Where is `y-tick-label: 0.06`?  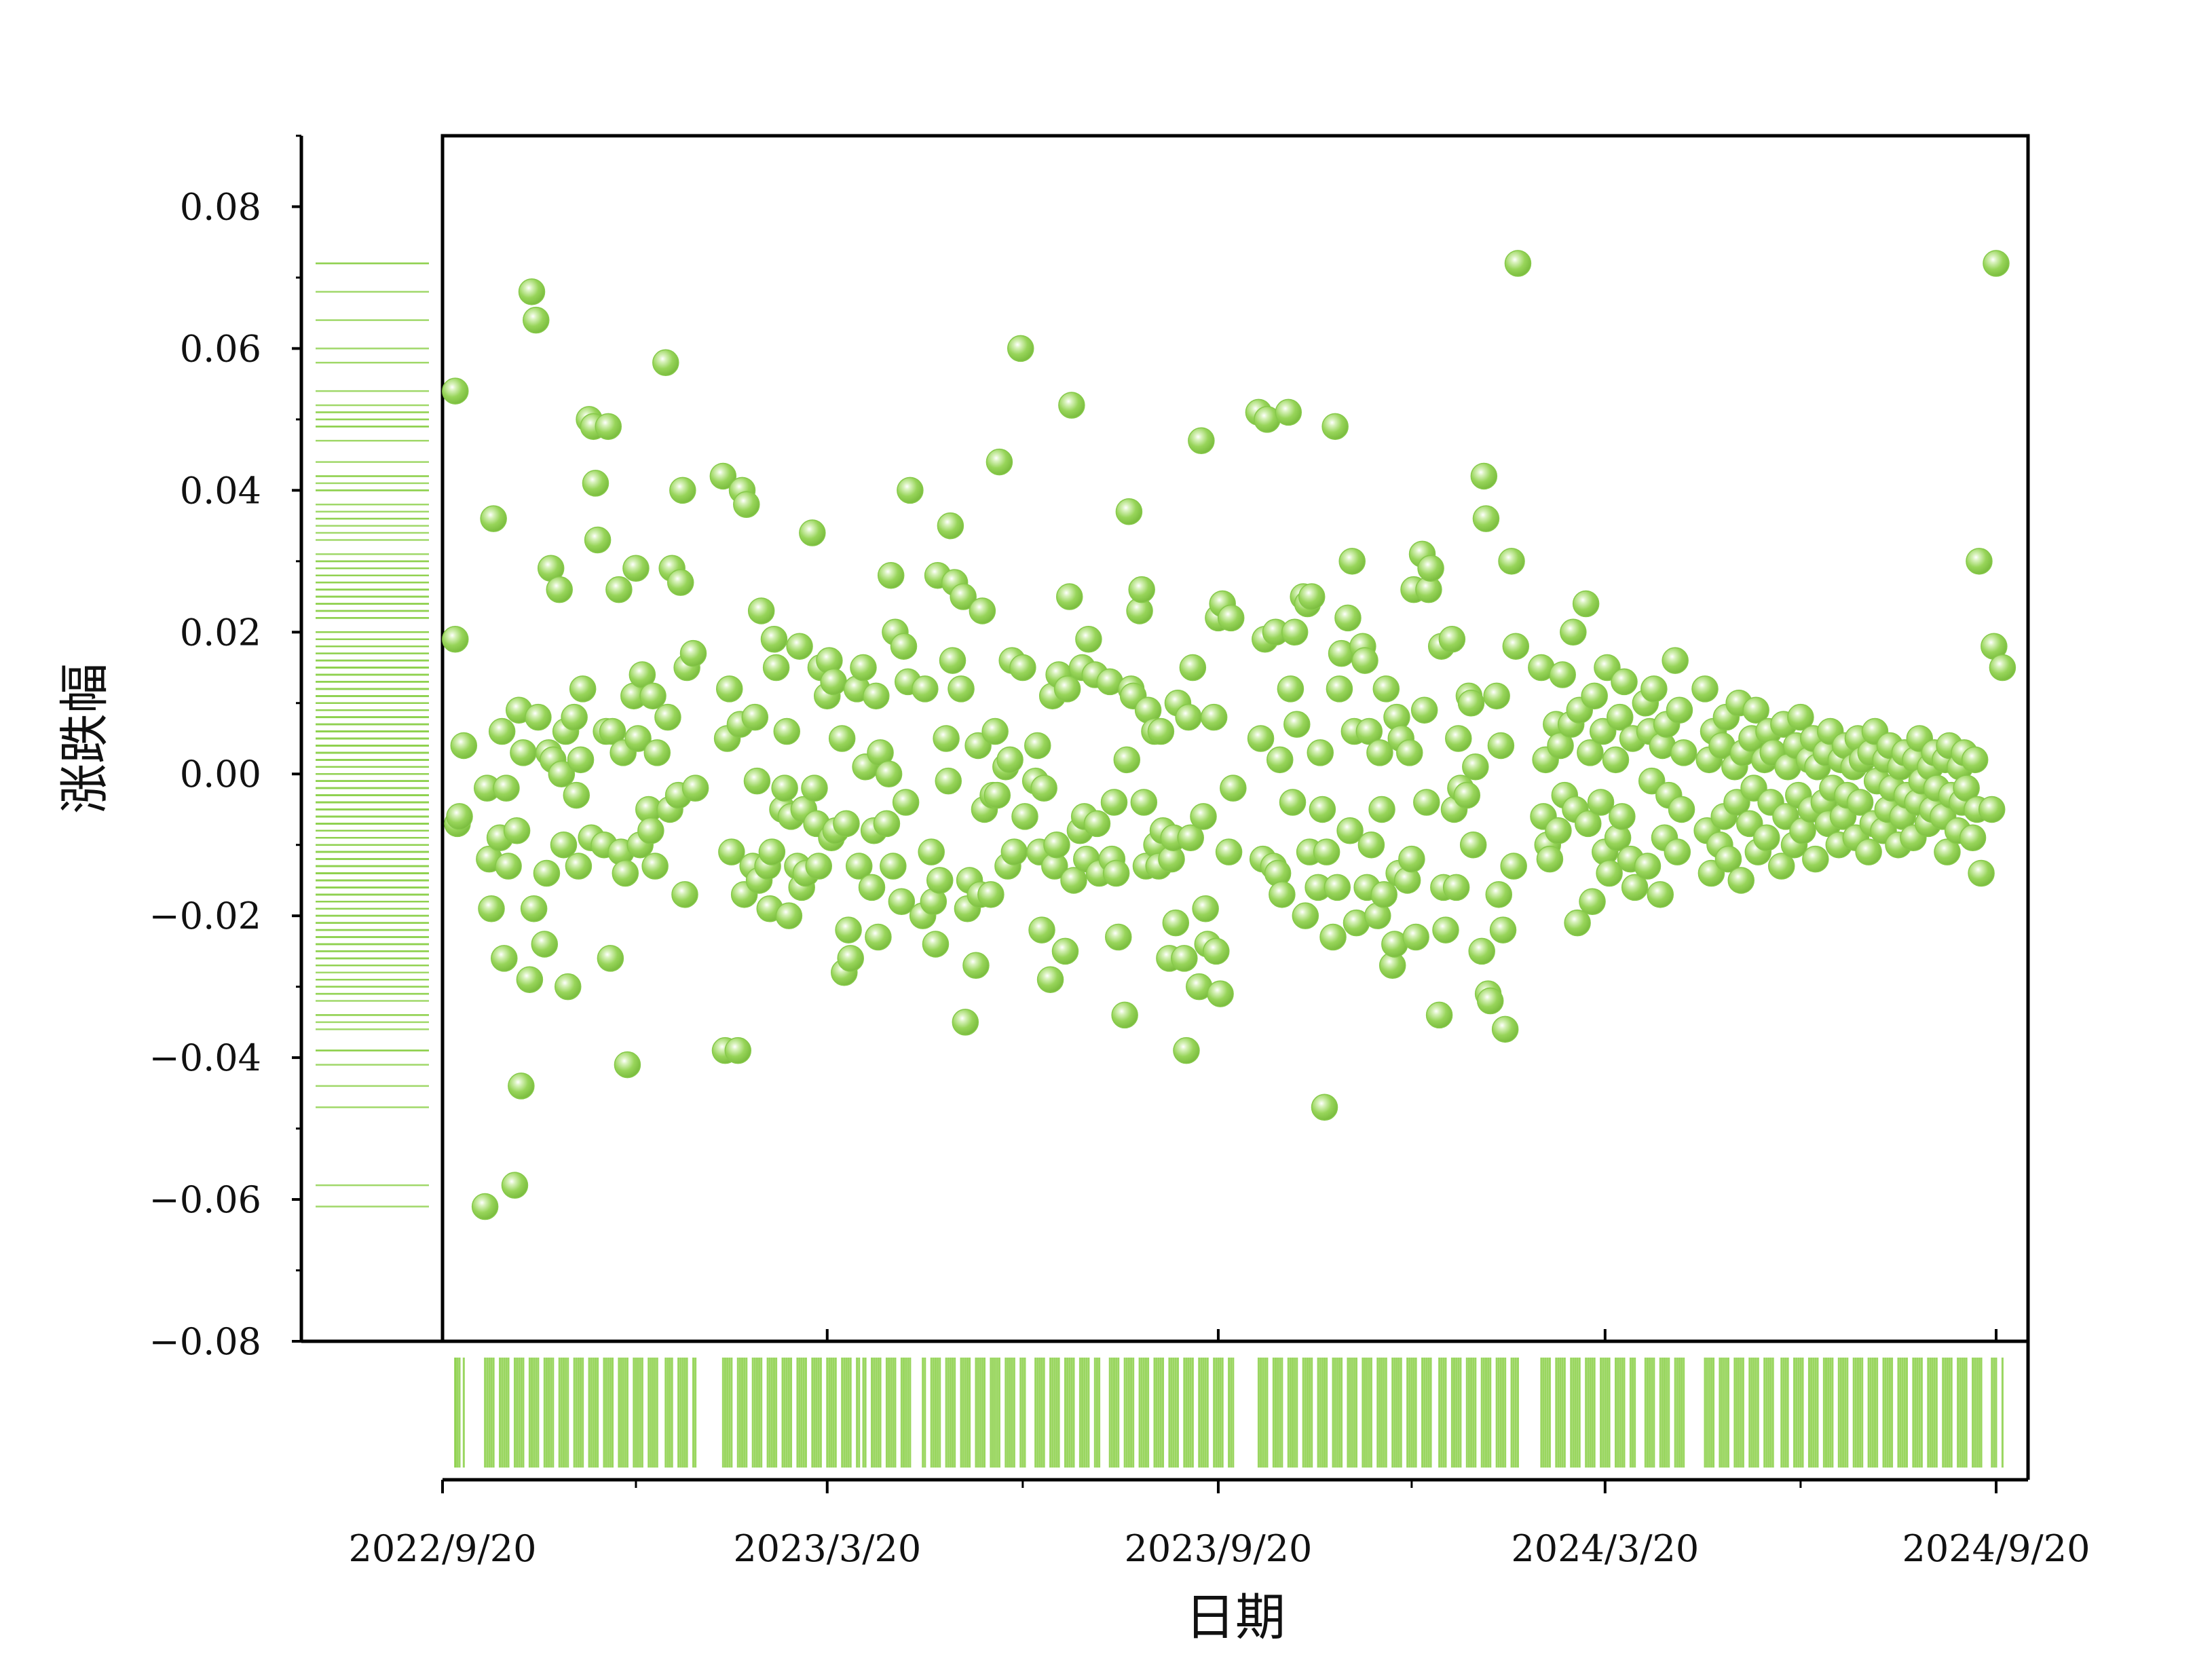
y-tick-label: 0.06 is located at coordinates (220, 348).